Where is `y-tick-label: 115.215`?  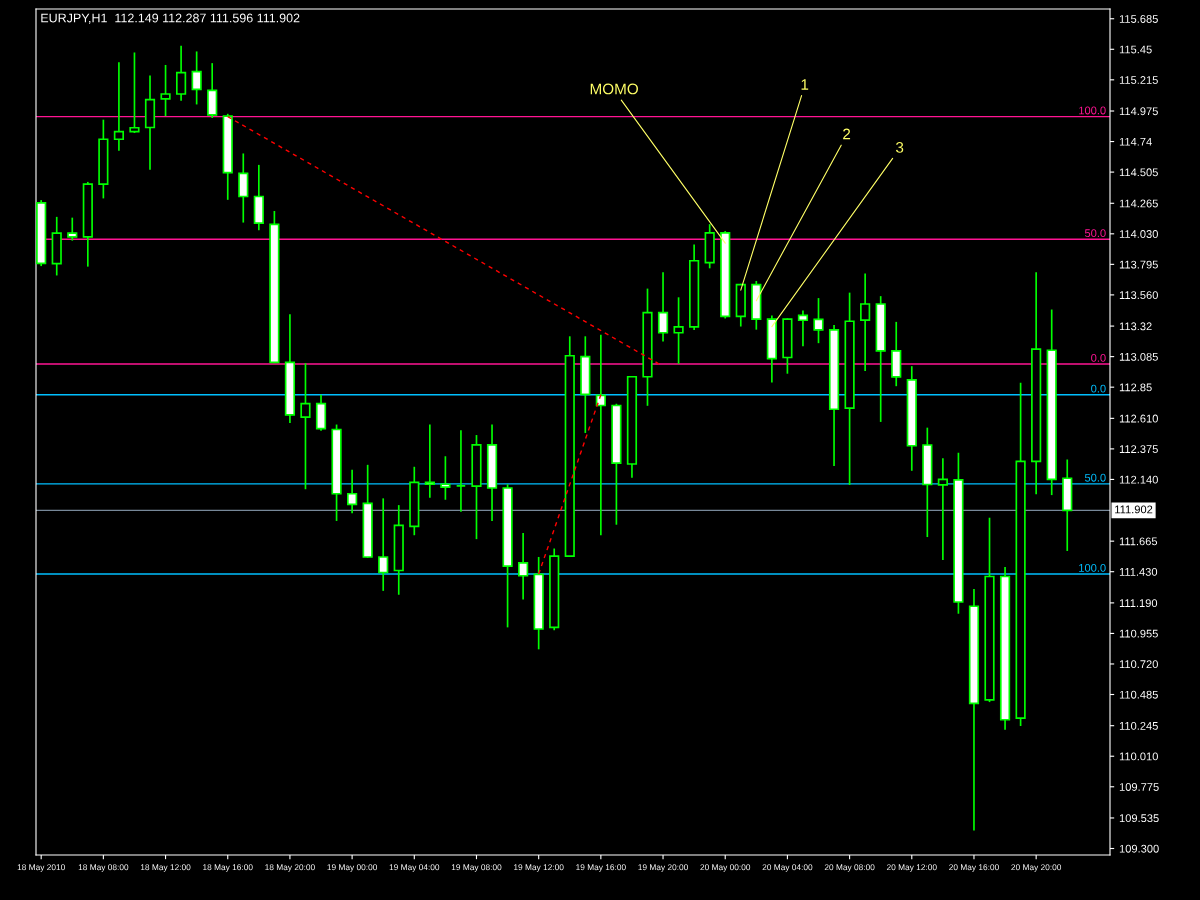
y-tick-label: 115.215 is located at coordinates (1138, 80).